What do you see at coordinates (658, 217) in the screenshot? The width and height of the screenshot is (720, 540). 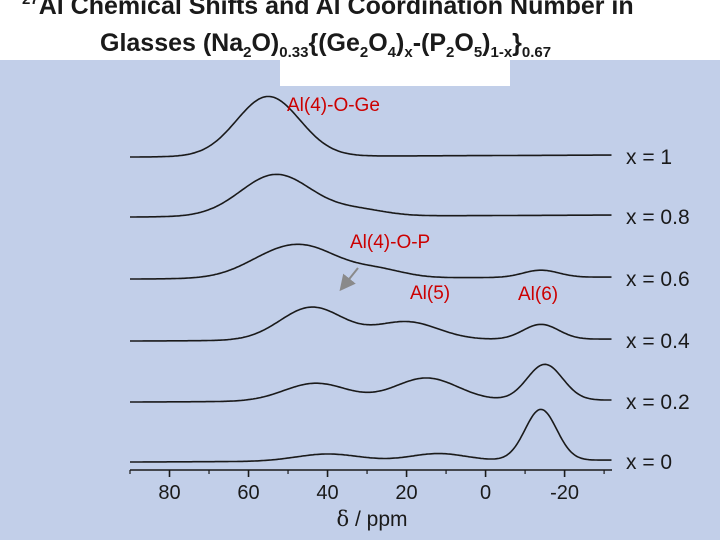 I see `series-label: x = 0.8` at bounding box center [658, 217].